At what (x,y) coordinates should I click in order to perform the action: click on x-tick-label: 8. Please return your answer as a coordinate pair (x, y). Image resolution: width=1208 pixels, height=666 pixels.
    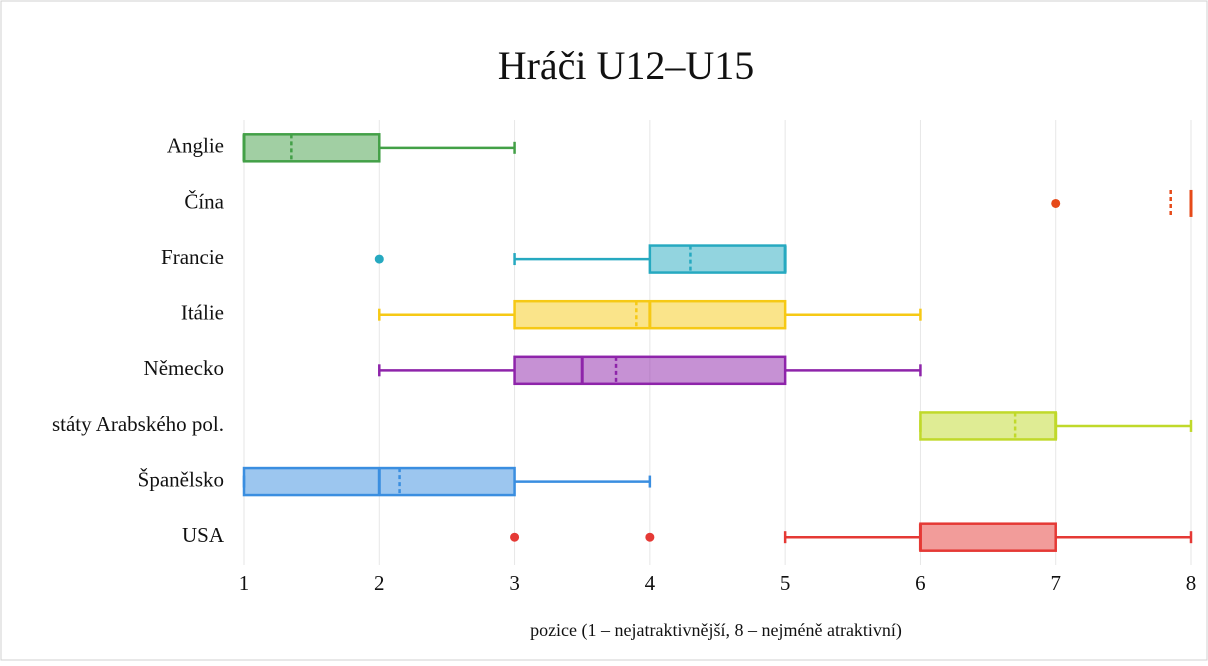
    Looking at the image, I should click on (1191, 583).